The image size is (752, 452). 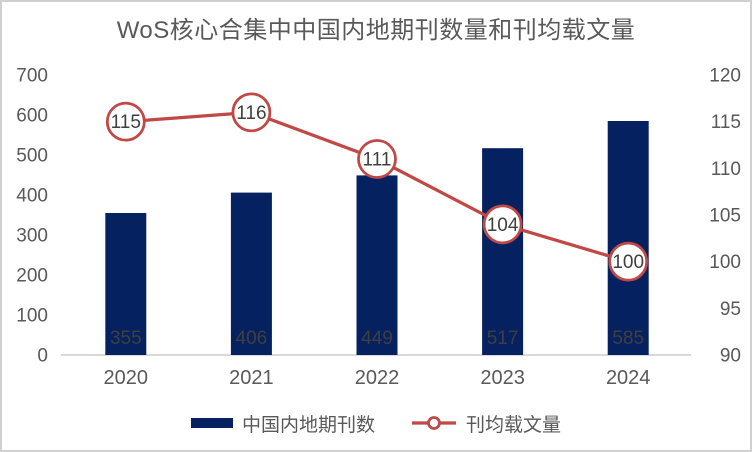 What do you see at coordinates (377, 378) in the screenshot?
I see `x-axis-label-2022: 2022` at bounding box center [377, 378].